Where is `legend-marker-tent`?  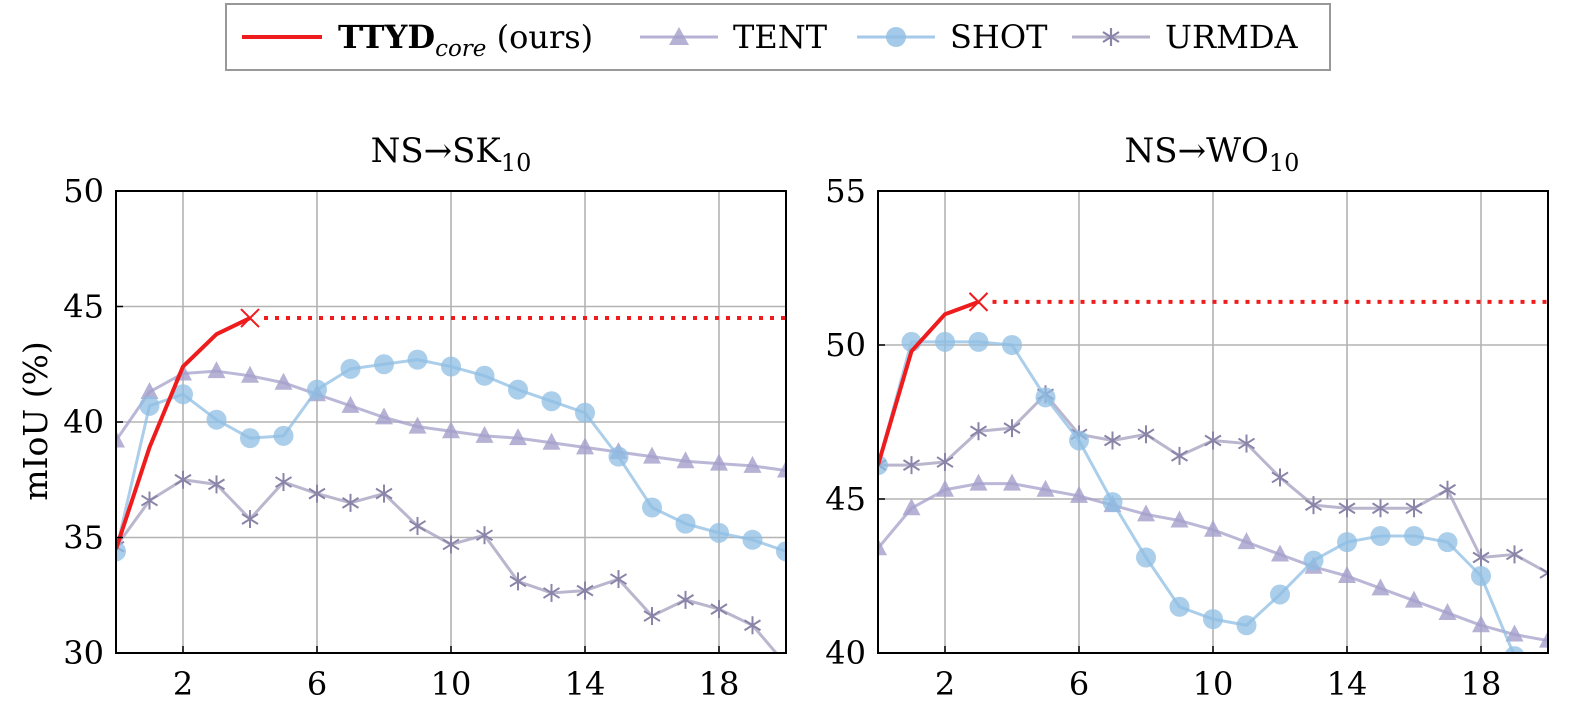
legend-marker-tent is located at coordinates (679, 36).